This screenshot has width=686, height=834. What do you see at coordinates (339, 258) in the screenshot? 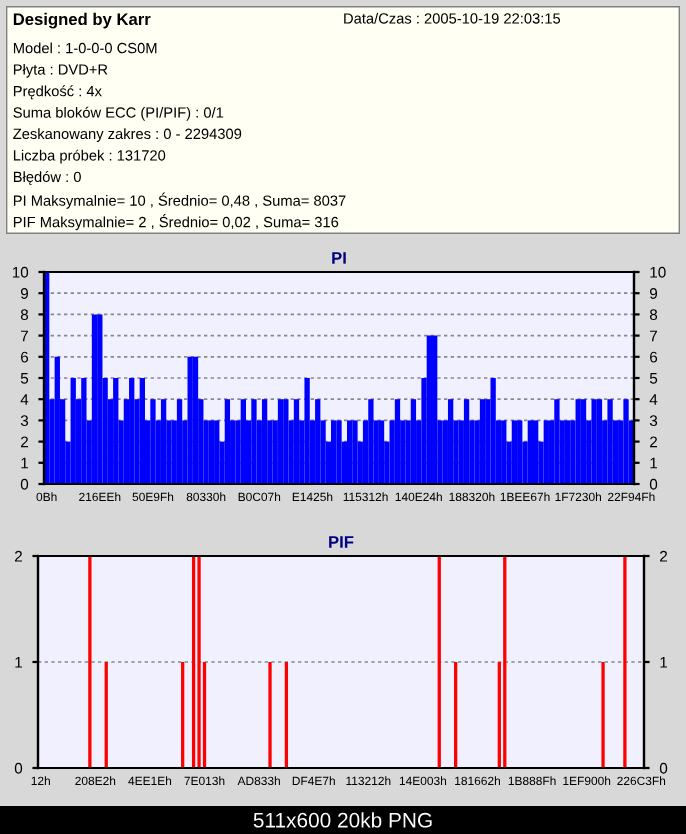
I see `chart-title: PI` at bounding box center [339, 258].